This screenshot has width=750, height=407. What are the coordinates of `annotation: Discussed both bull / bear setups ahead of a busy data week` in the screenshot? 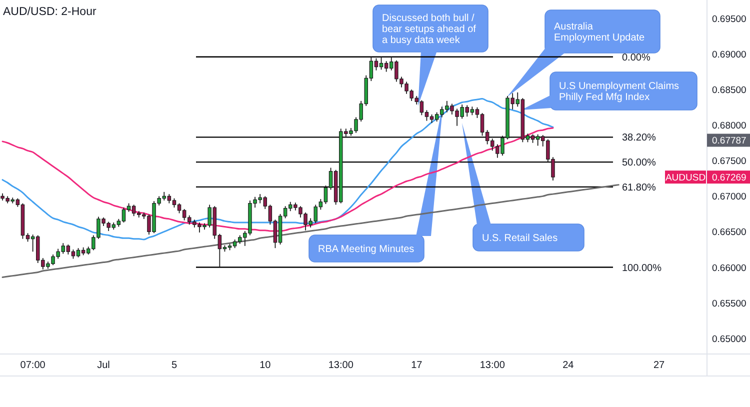 It's located at (429, 29).